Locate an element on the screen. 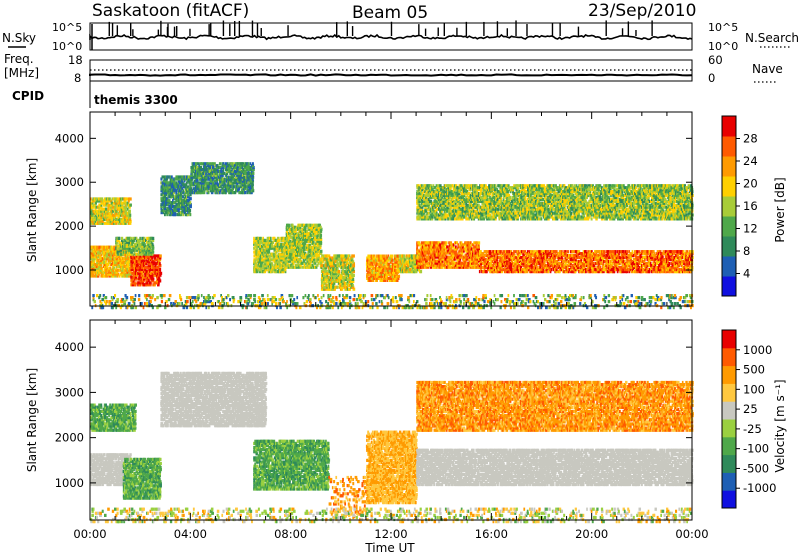 This screenshot has height=554, width=800. freq-label-line2: [MHz] is located at coordinates (21, 73).